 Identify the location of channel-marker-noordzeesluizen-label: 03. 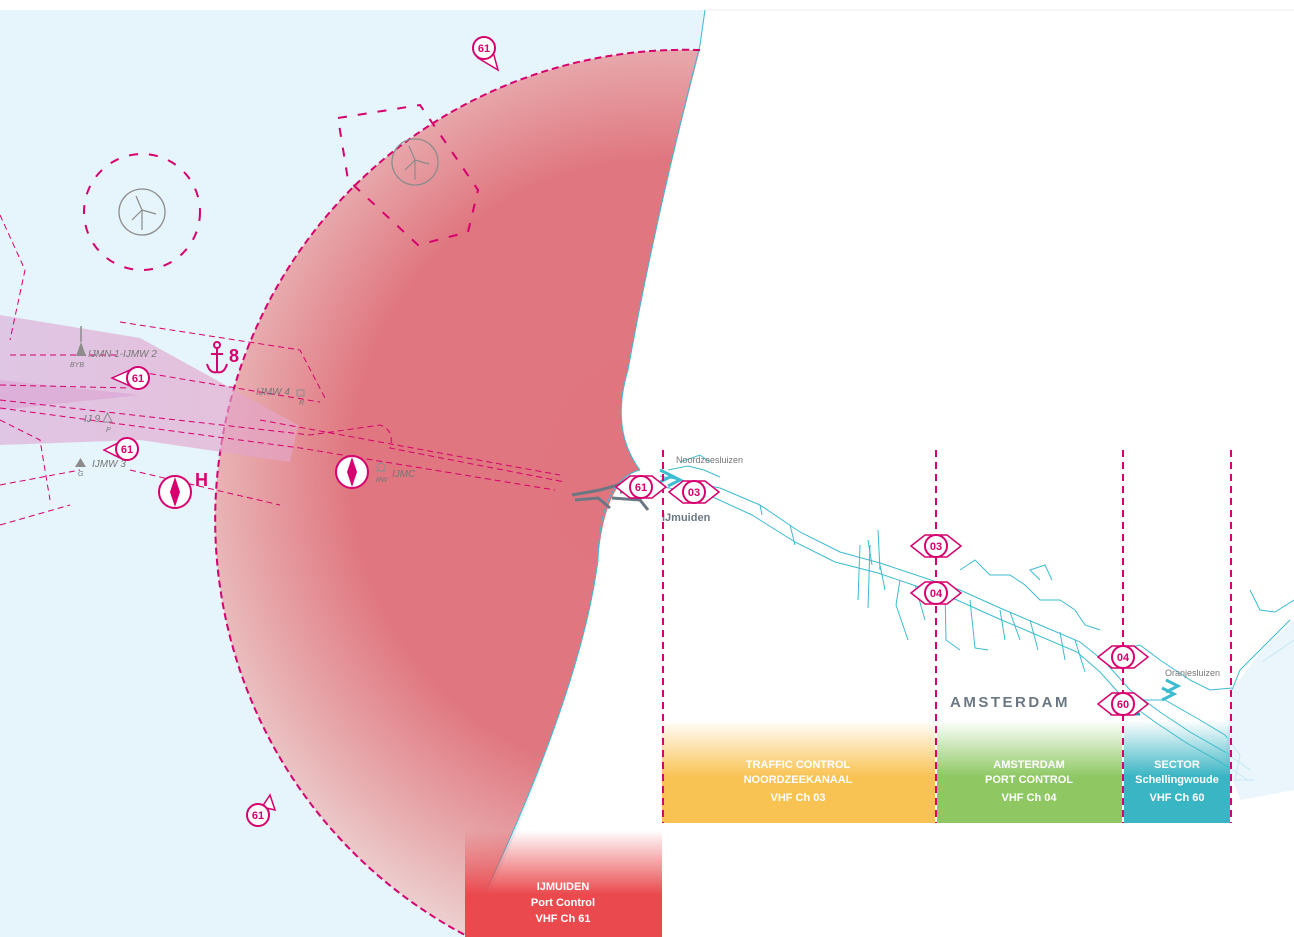
(694, 493).